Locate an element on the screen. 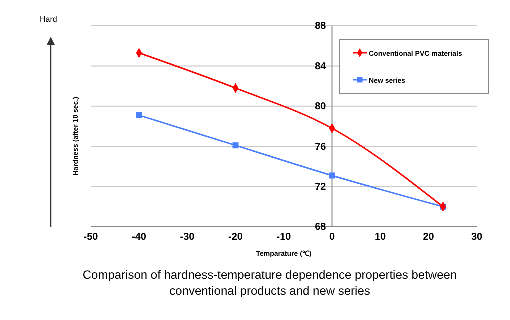 The width and height of the screenshot is (510, 320). text: Comparison of hardness-temperature dependence properties between conventional products and new series is located at coordinates (270, 283).